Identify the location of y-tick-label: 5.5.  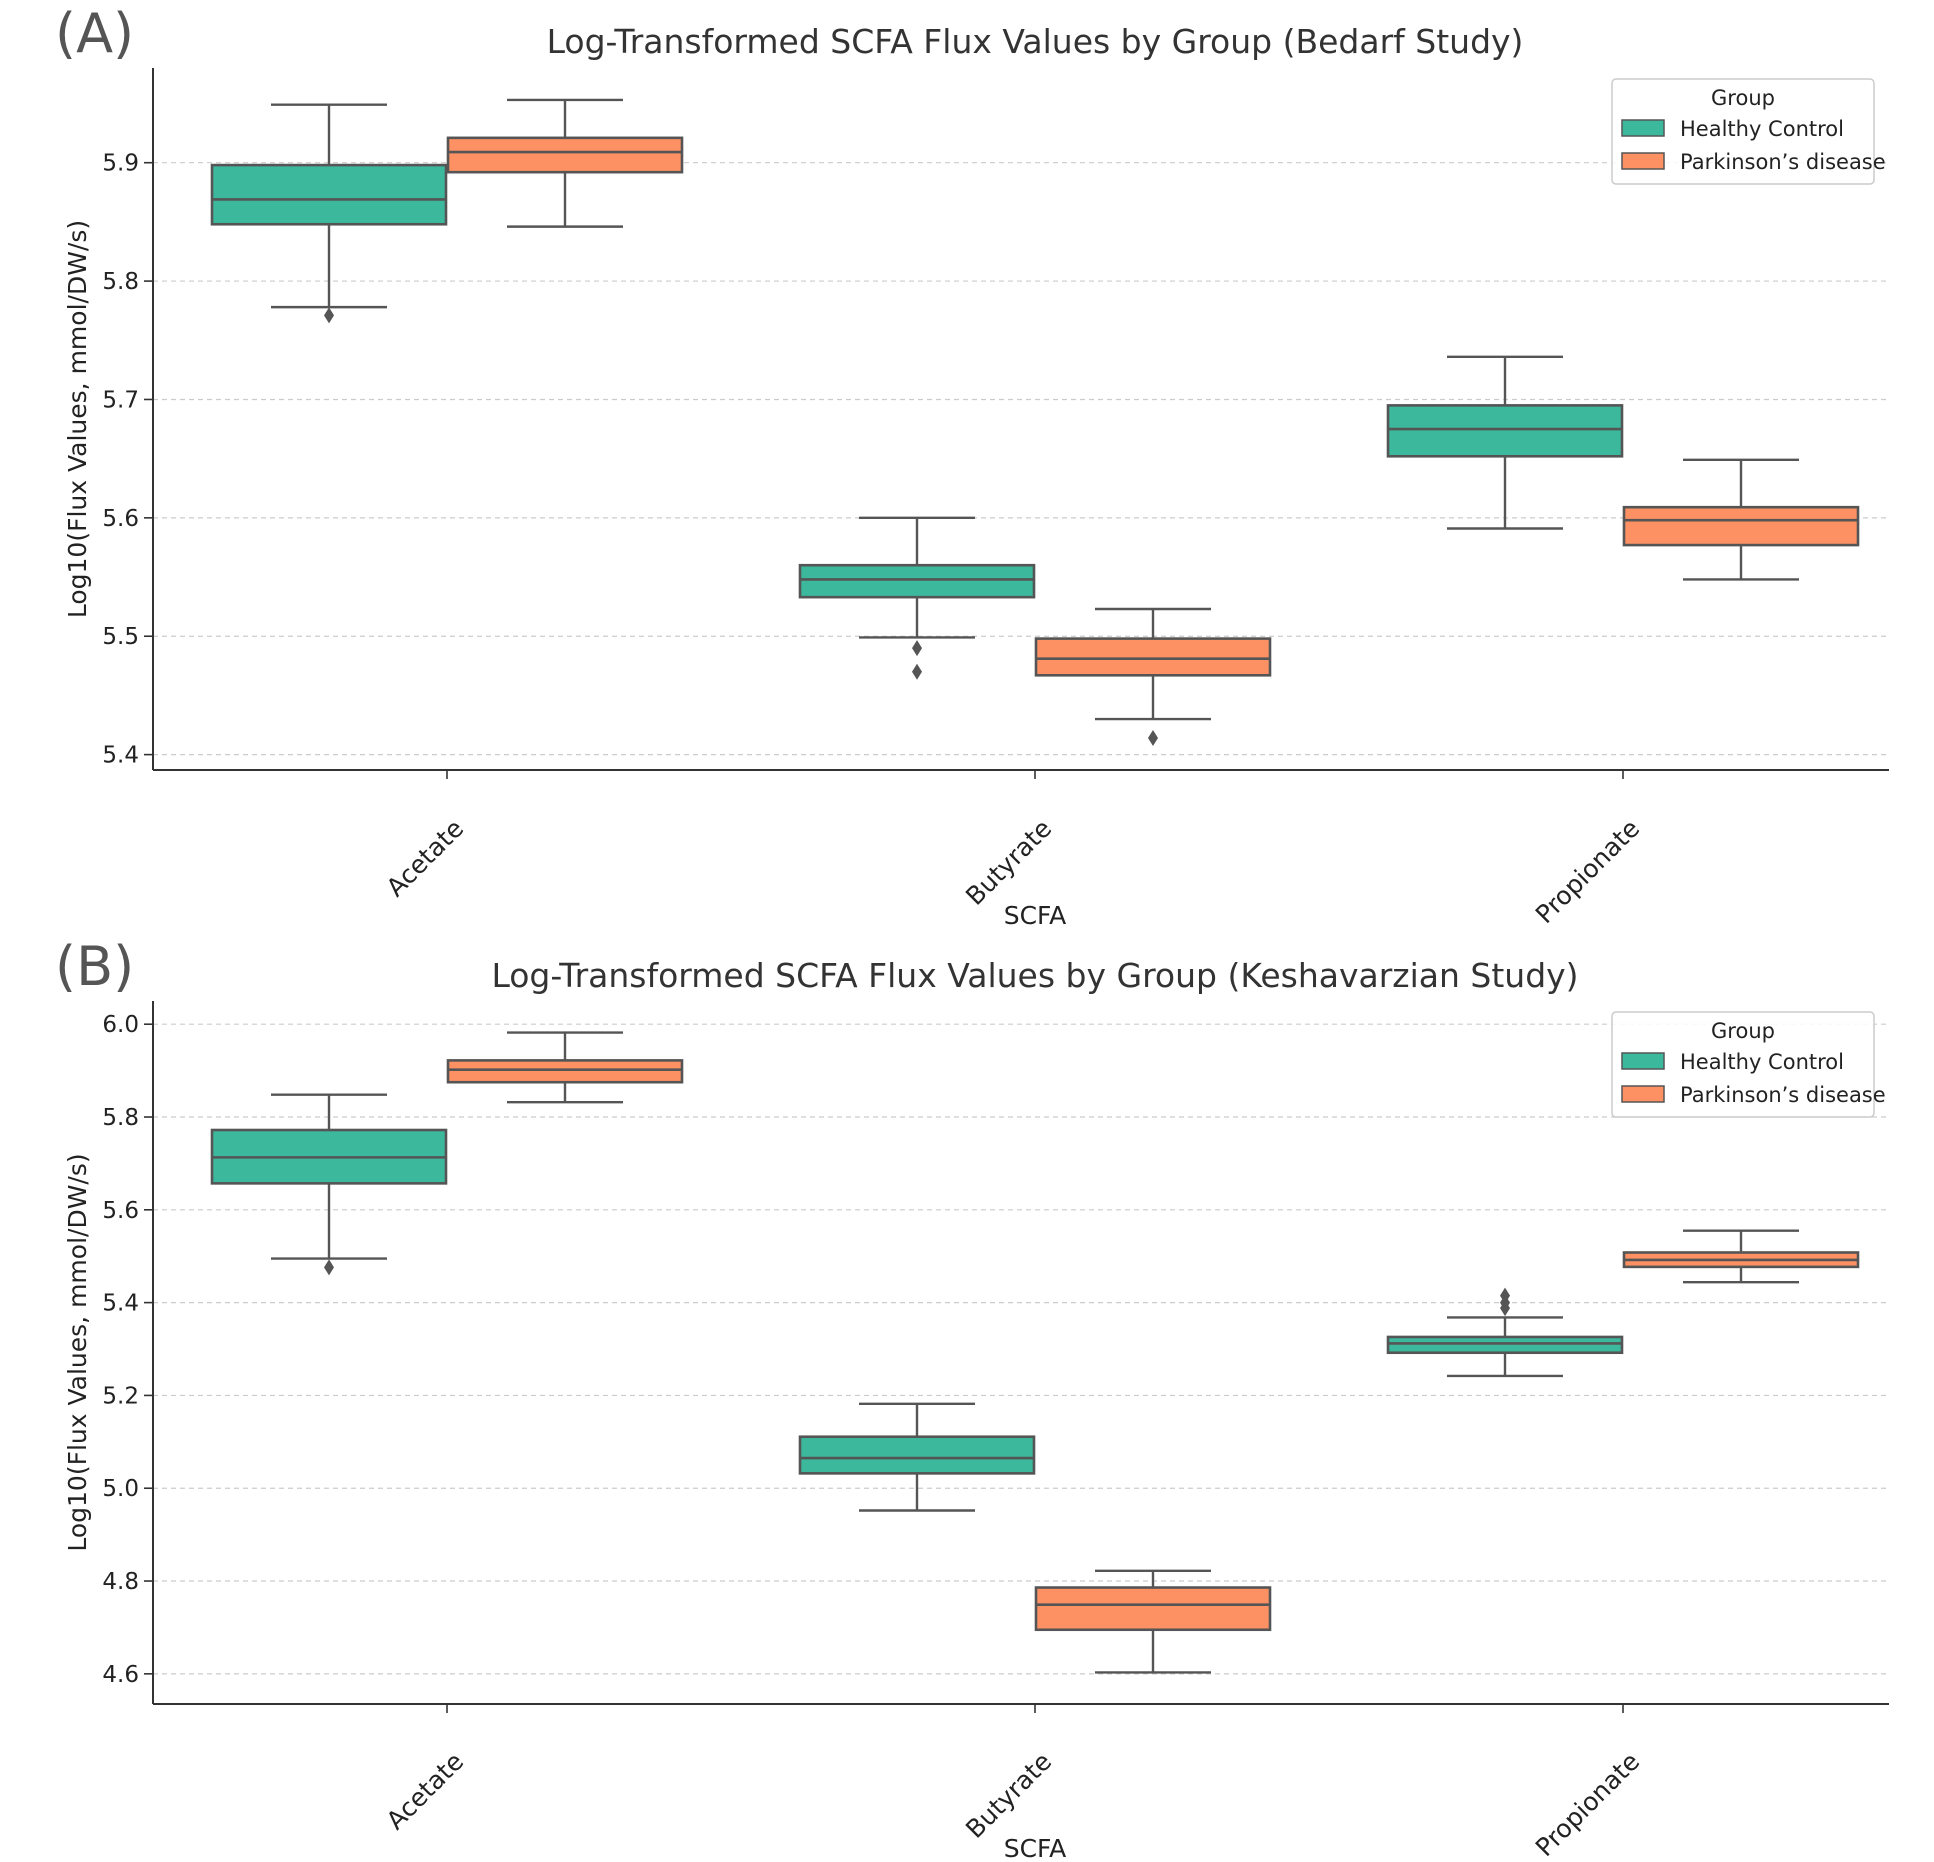
(120, 637).